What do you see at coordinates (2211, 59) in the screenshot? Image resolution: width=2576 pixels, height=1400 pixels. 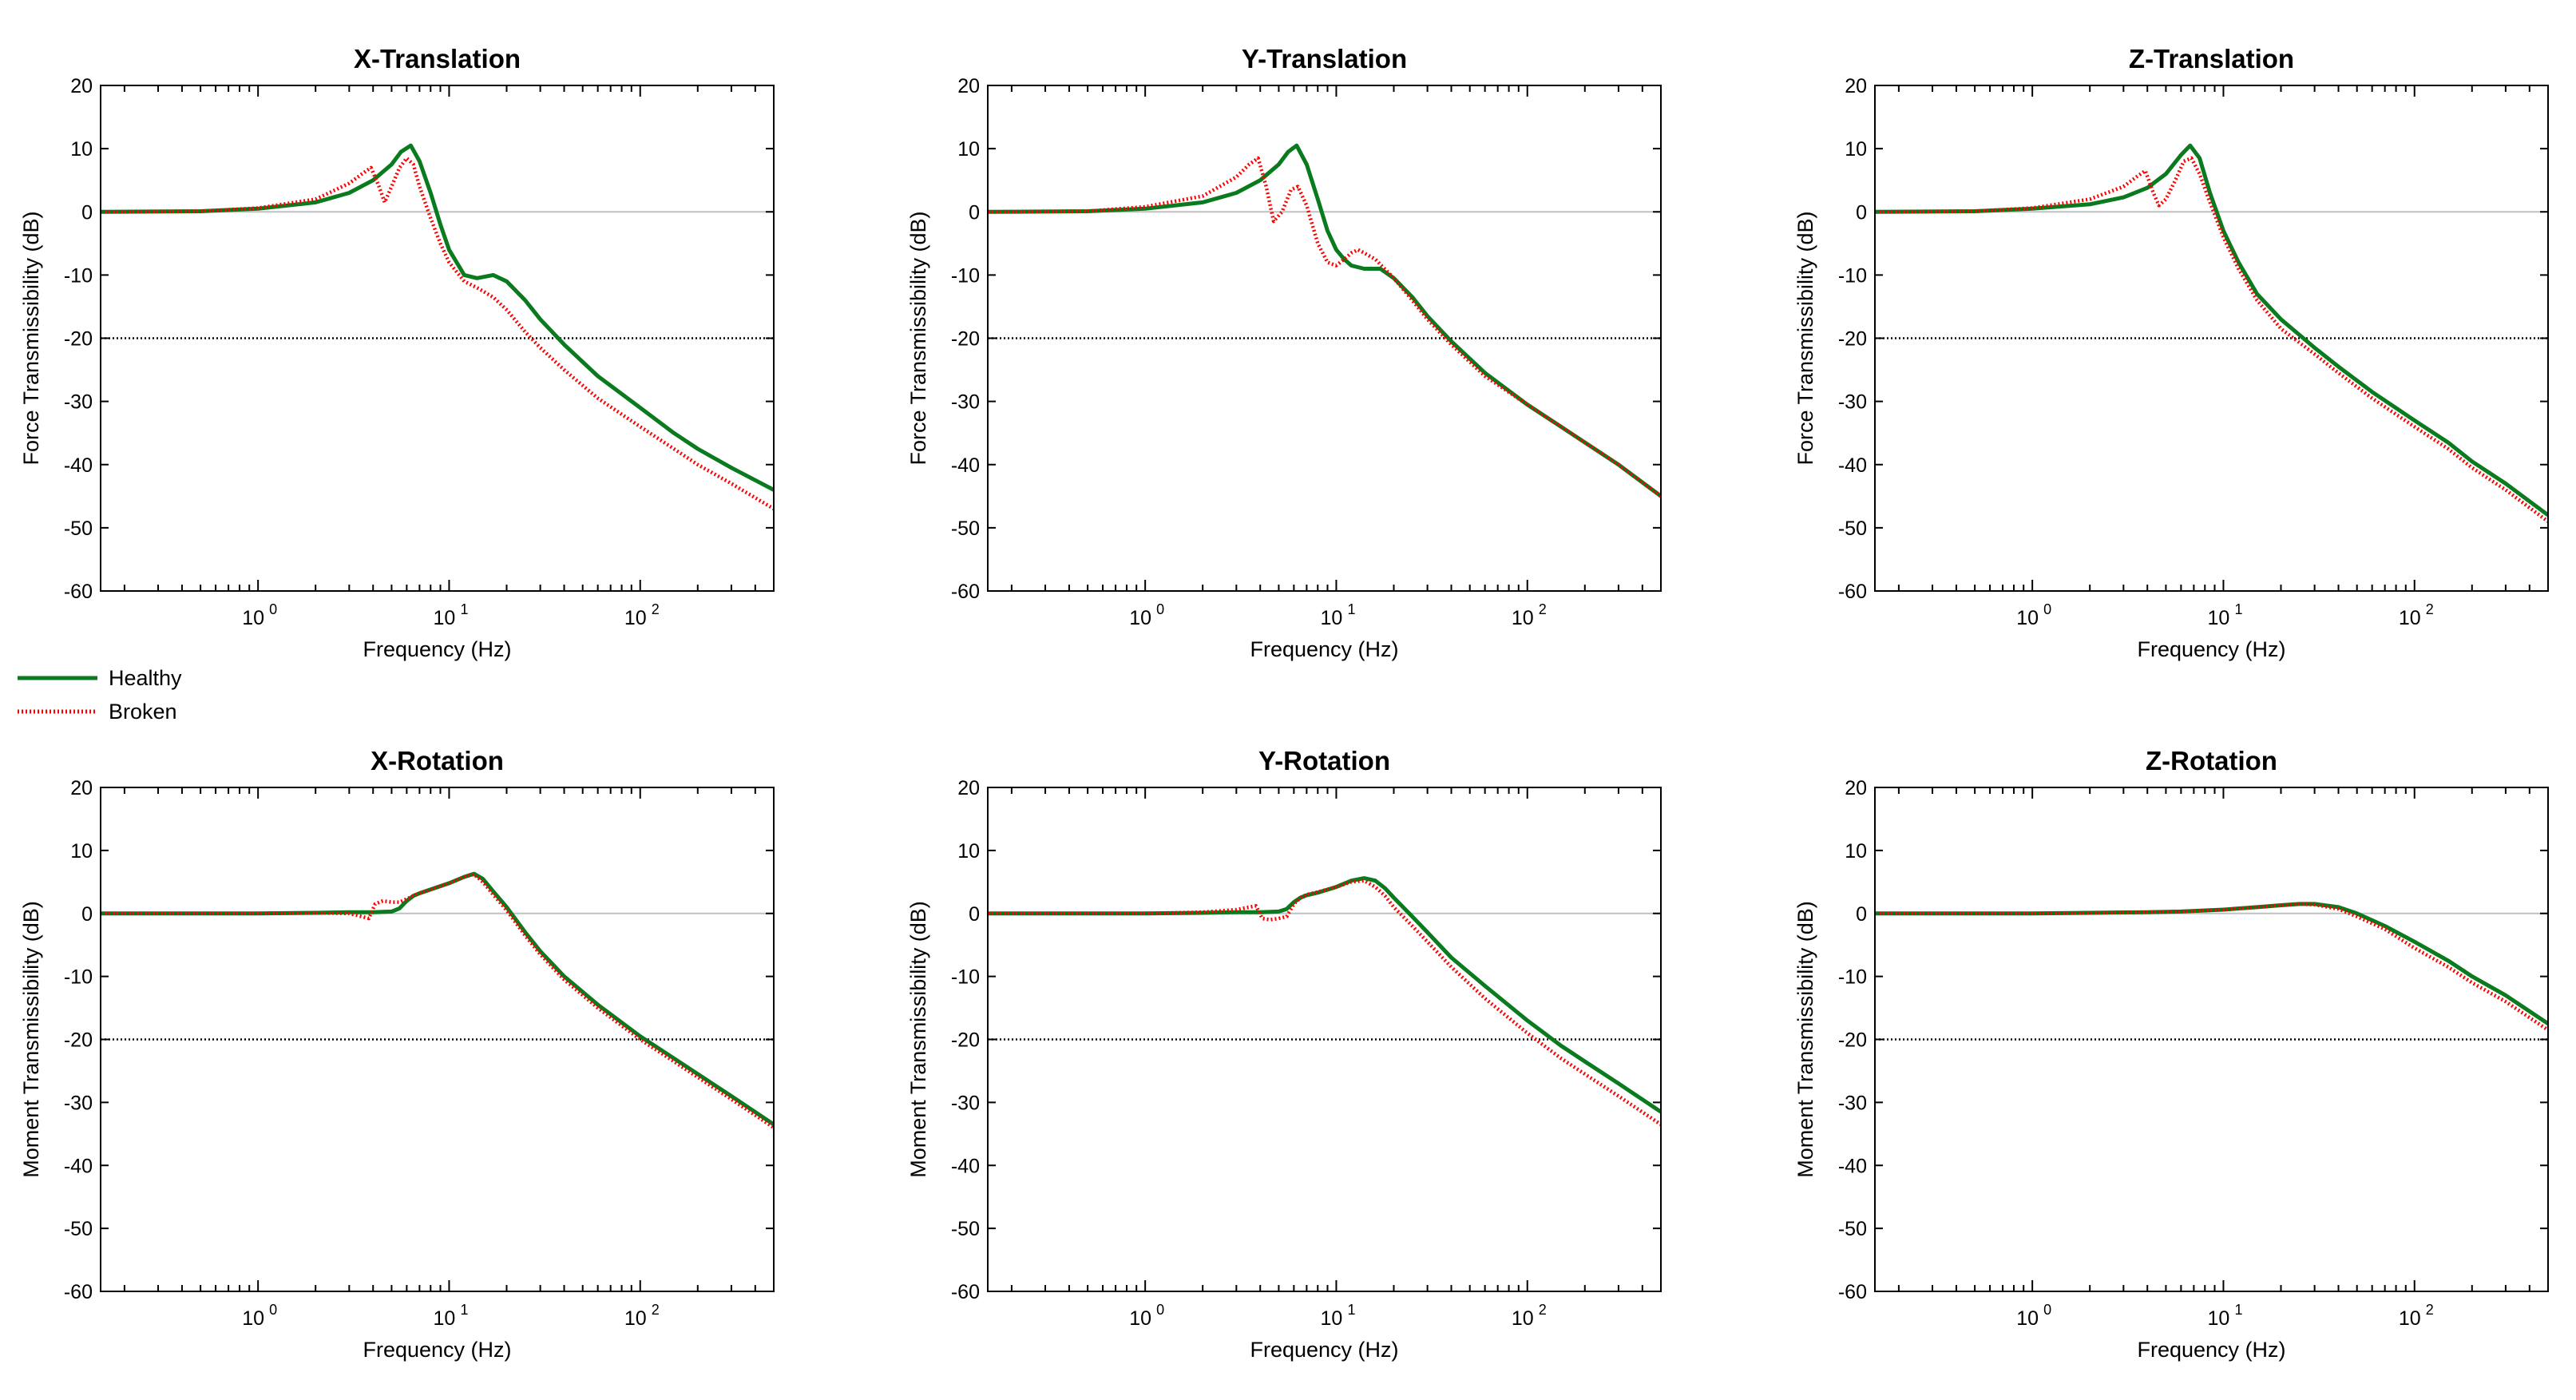 I see `chart-title: Z-Translation` at bounding box center [2211, 59].